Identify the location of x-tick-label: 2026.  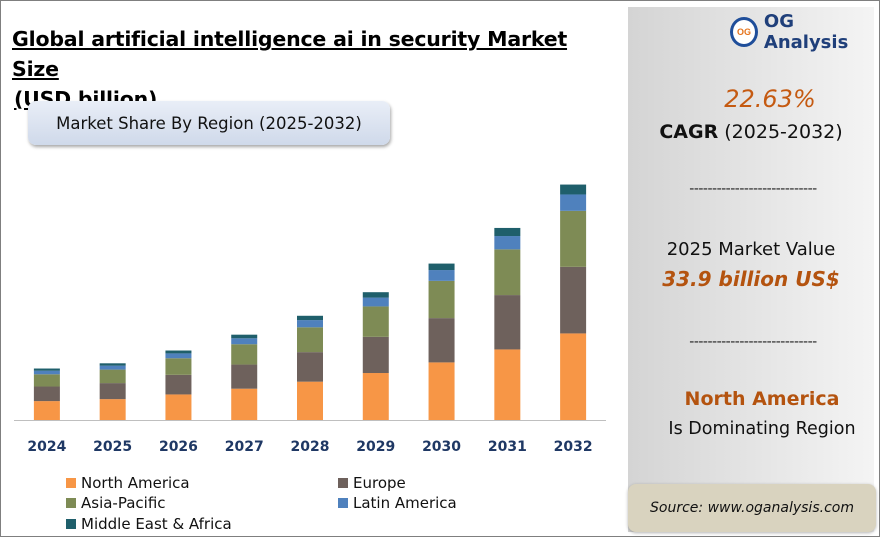
(178, 447).